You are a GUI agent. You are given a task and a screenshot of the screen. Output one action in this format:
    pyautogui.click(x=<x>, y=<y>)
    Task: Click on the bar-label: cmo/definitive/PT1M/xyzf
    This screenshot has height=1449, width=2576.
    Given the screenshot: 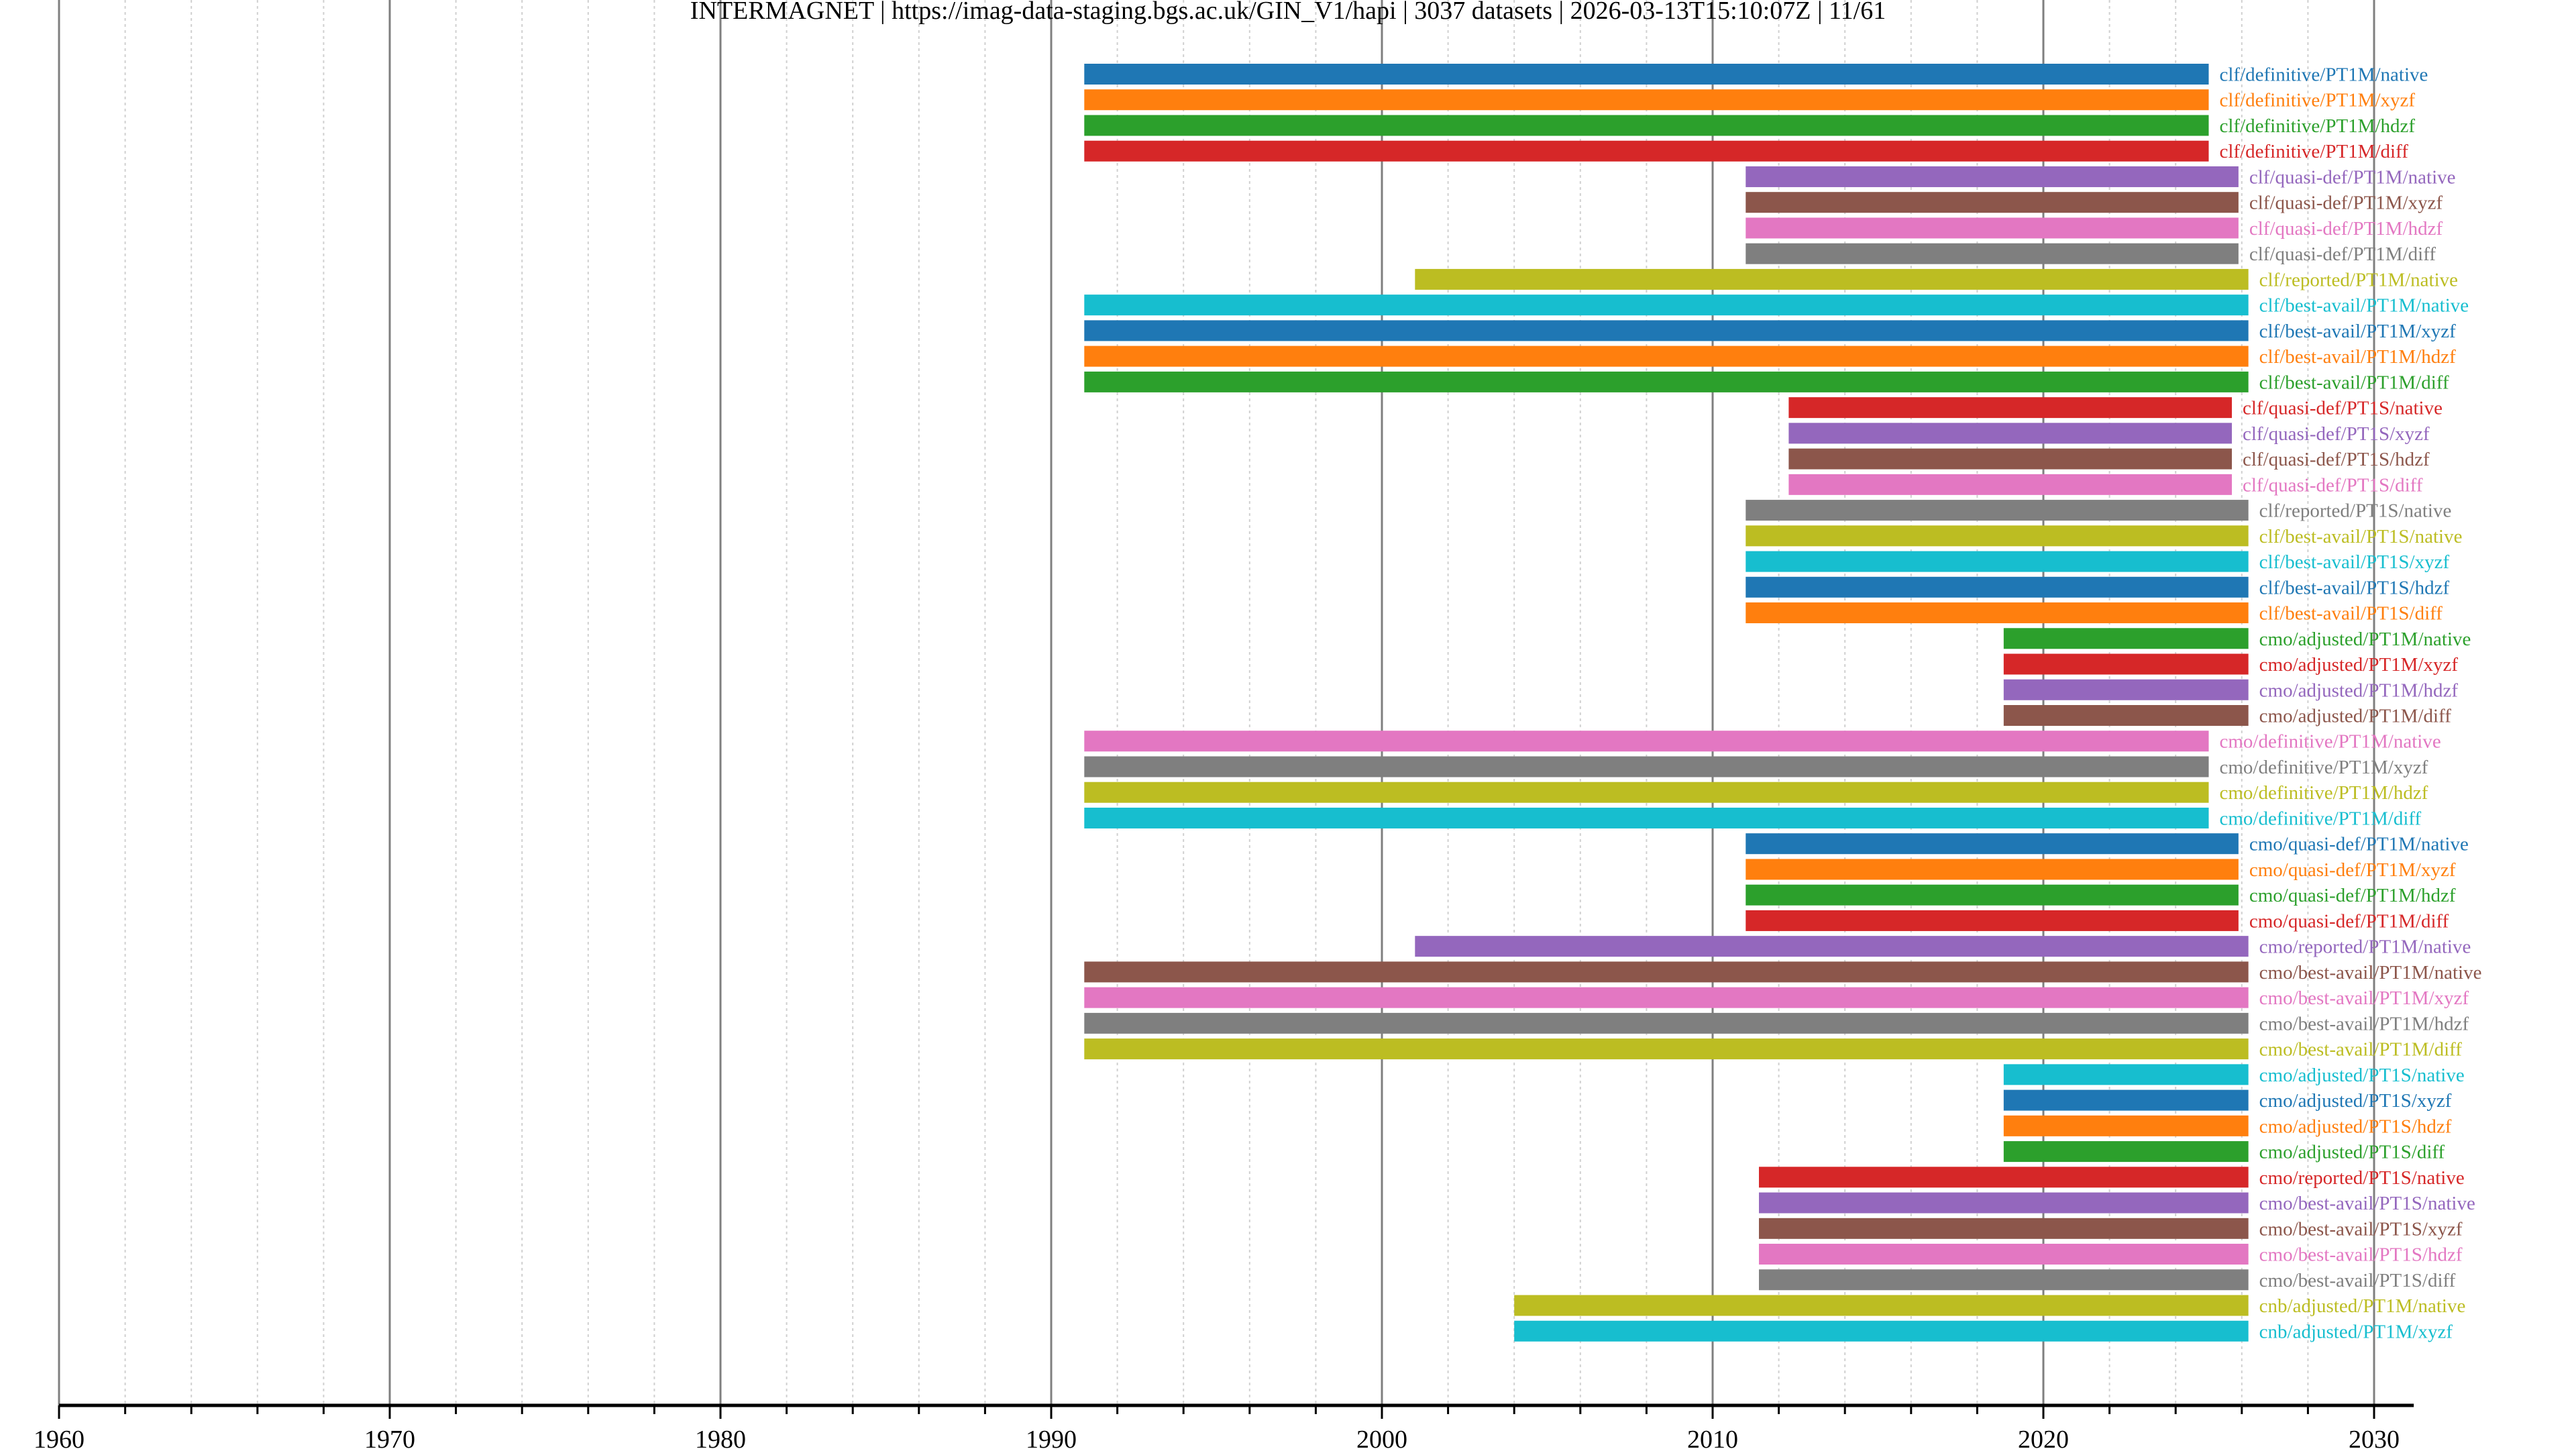 What is the action you would take?
    pyautogui.click(x=2324, y=767)
    